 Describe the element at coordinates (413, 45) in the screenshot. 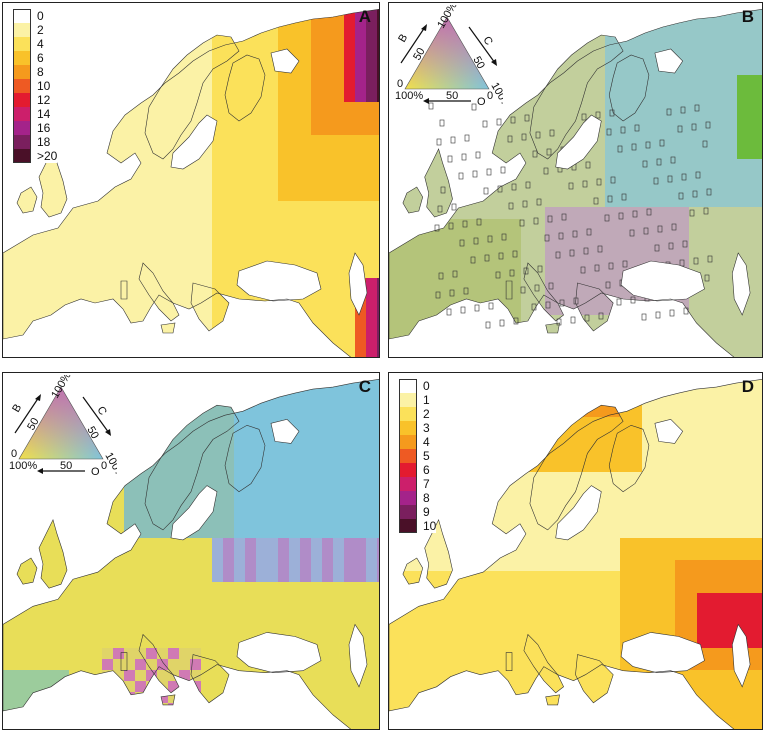

I see `ternary-arrow-b` at that location.